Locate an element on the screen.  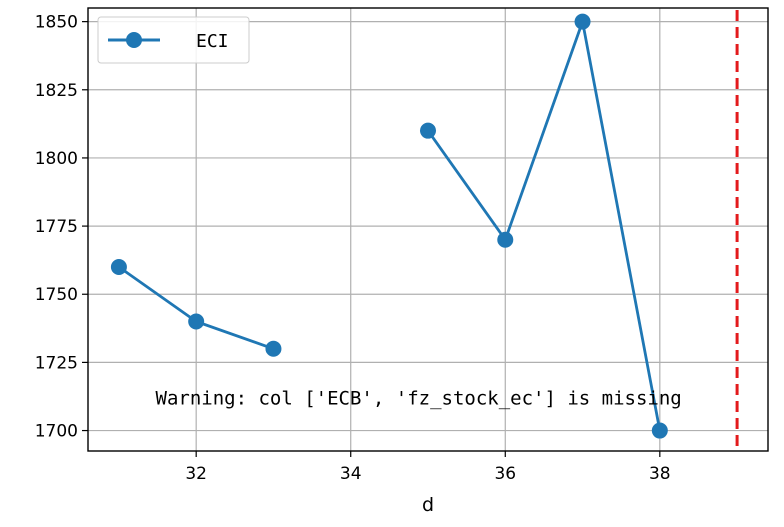
y-tick-label: 1850 is located at coordinates (56, 23).